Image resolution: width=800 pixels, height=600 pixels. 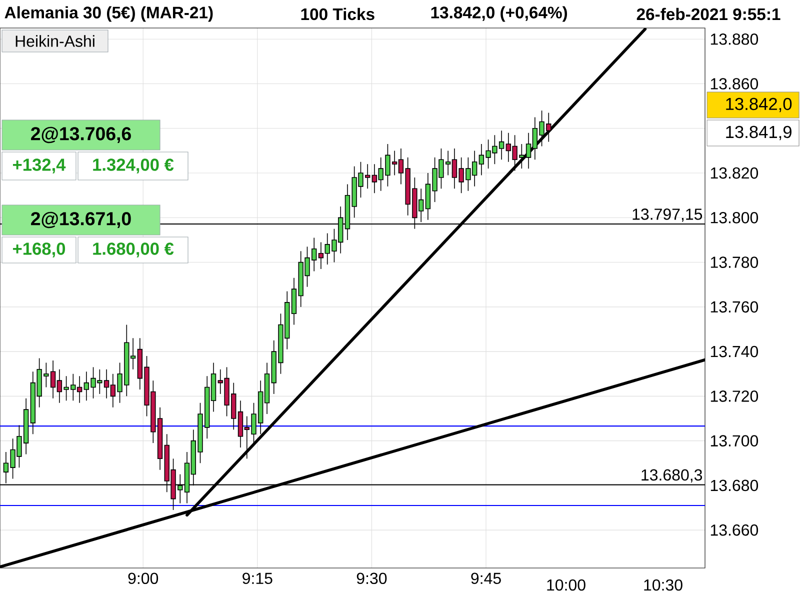 What do you see at coordinates (734, 84) in the screenshot?
I see `y-tick-label: 13.860` at bounding box center [734, 84].